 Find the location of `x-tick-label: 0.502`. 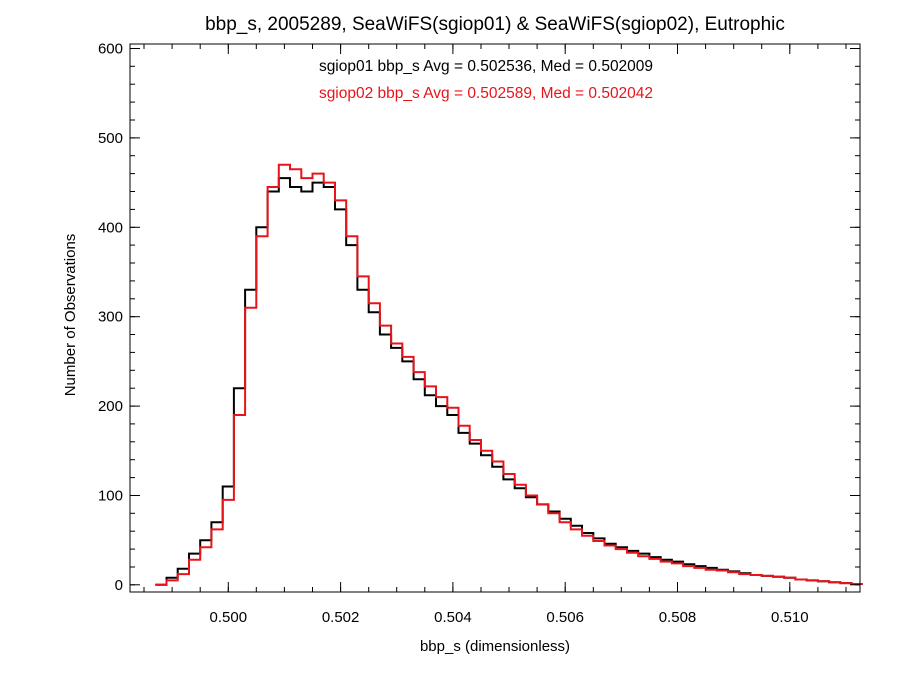

x-tick-label: 0.502 is located at coordinates (341, 617).